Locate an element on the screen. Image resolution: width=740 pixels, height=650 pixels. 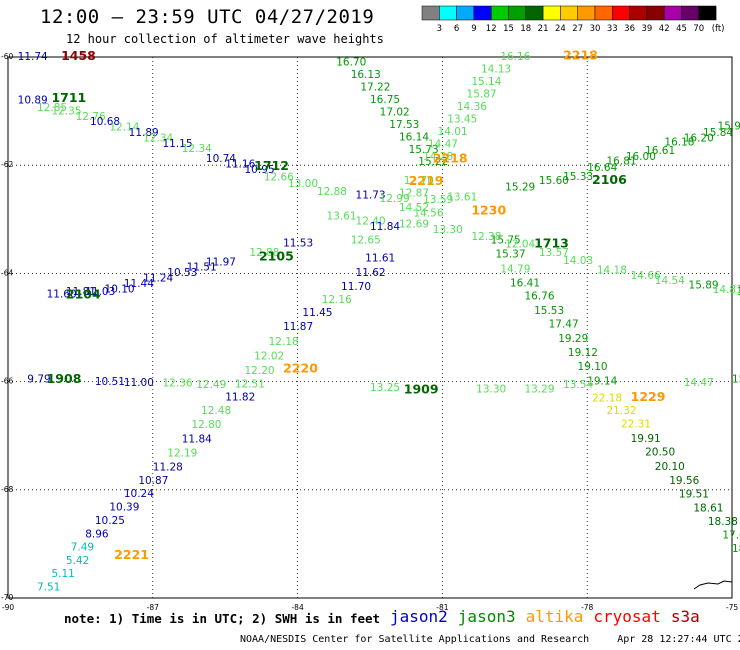
wave-height-value: 5.42 is located at coordinates (77, 561).